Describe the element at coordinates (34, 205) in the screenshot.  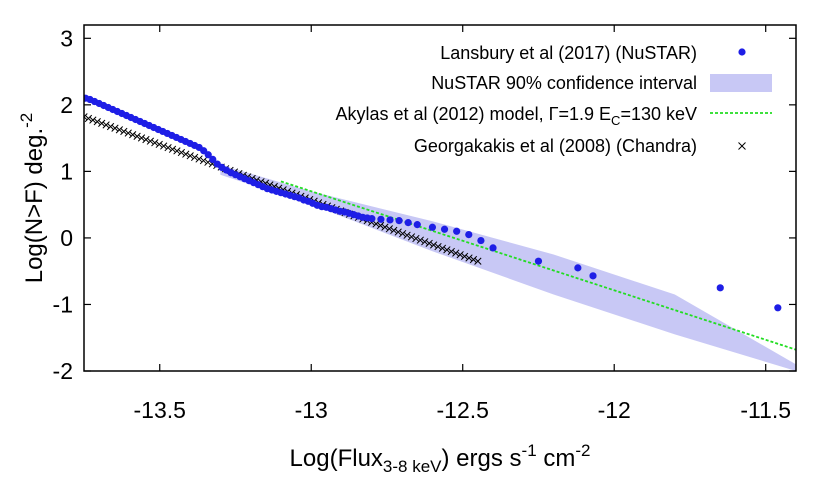
I see `y-axis-title-main: Log(N>F) deg.` at that location.